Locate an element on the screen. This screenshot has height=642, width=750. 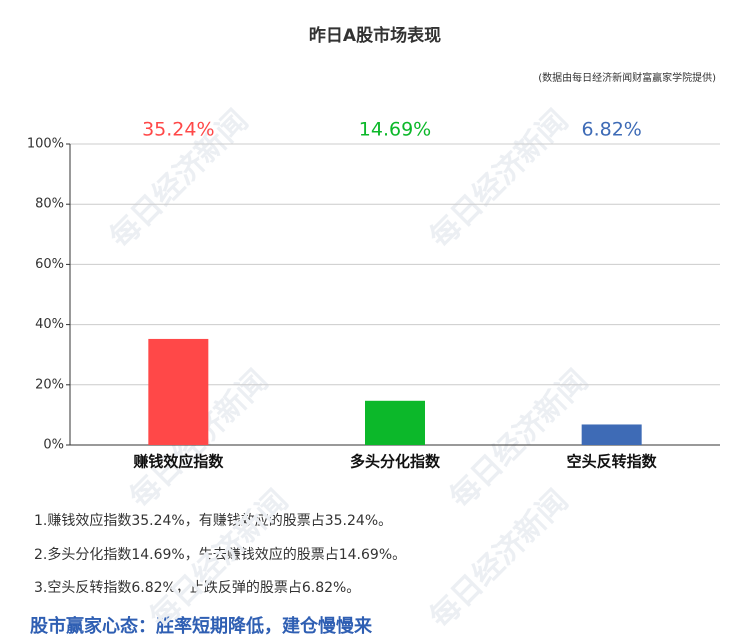
y-tick-label: 100% is located at coordinates (45, 144).